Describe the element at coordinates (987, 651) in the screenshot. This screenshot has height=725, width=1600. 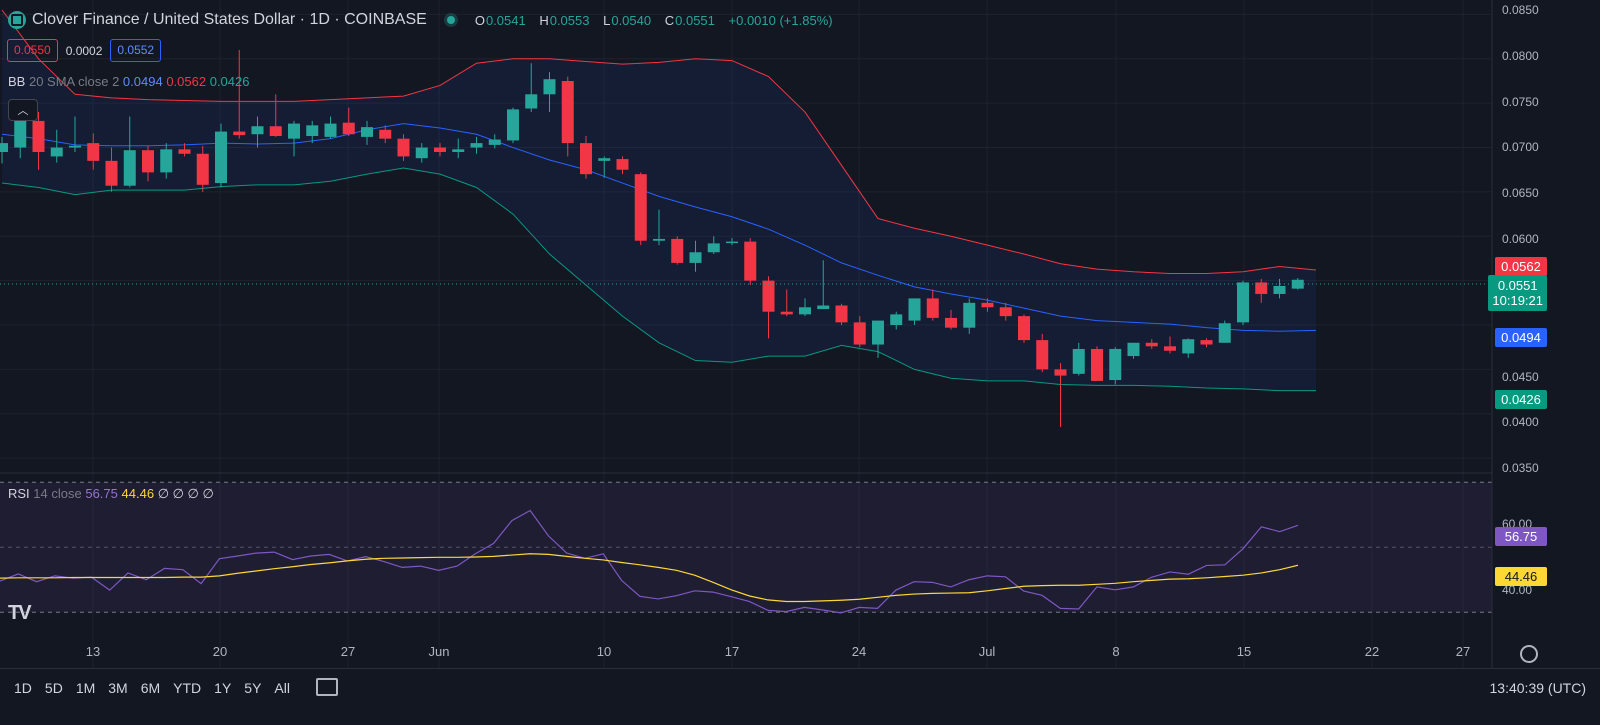
I see `time-tick: Jul` at that location.